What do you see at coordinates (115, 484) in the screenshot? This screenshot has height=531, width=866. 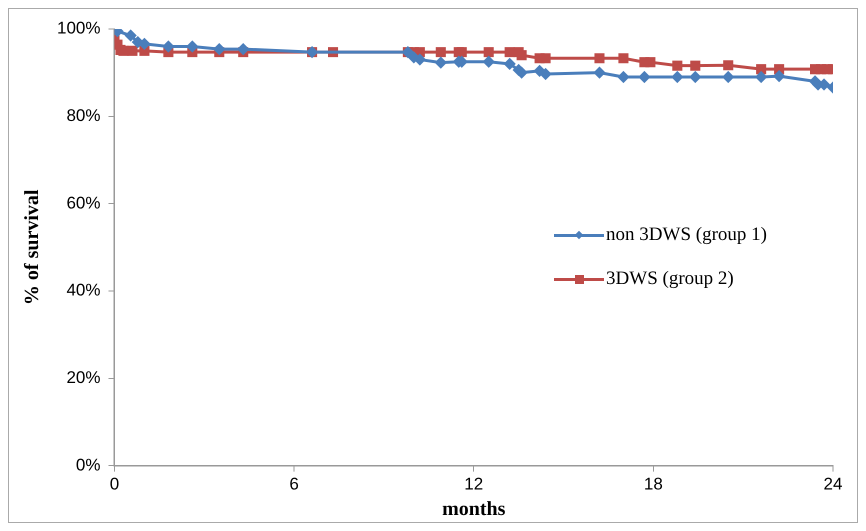 I see `x-tick-label: 0` at bounding box center [115, 484].